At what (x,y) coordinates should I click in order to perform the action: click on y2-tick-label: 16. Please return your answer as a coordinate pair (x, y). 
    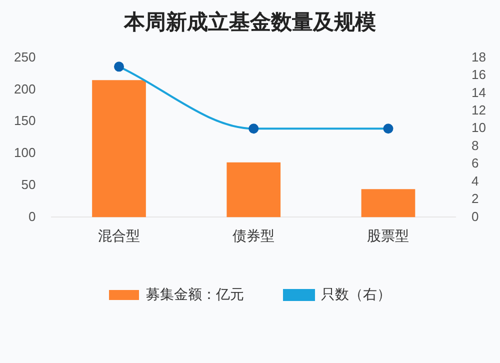
    Looking at the image, I should click on (479, 74).